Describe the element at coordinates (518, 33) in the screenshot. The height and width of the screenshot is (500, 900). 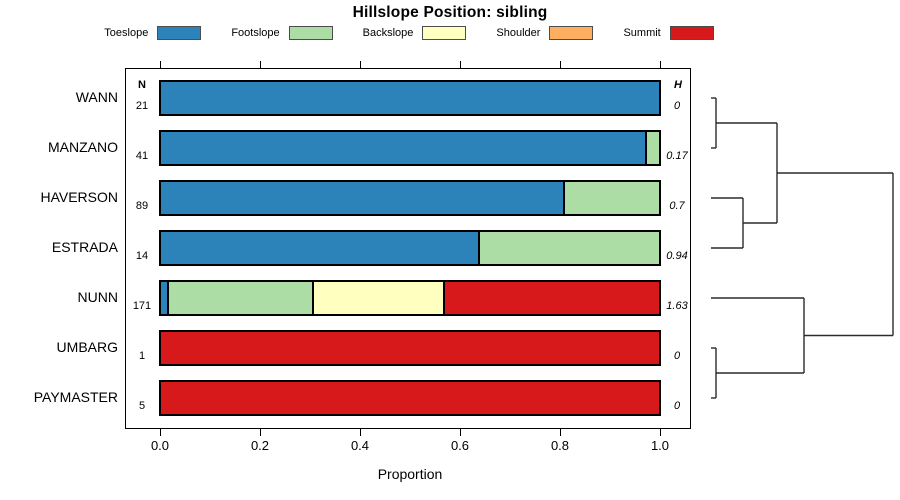
I see `legend-label: Shoulder` at that location.